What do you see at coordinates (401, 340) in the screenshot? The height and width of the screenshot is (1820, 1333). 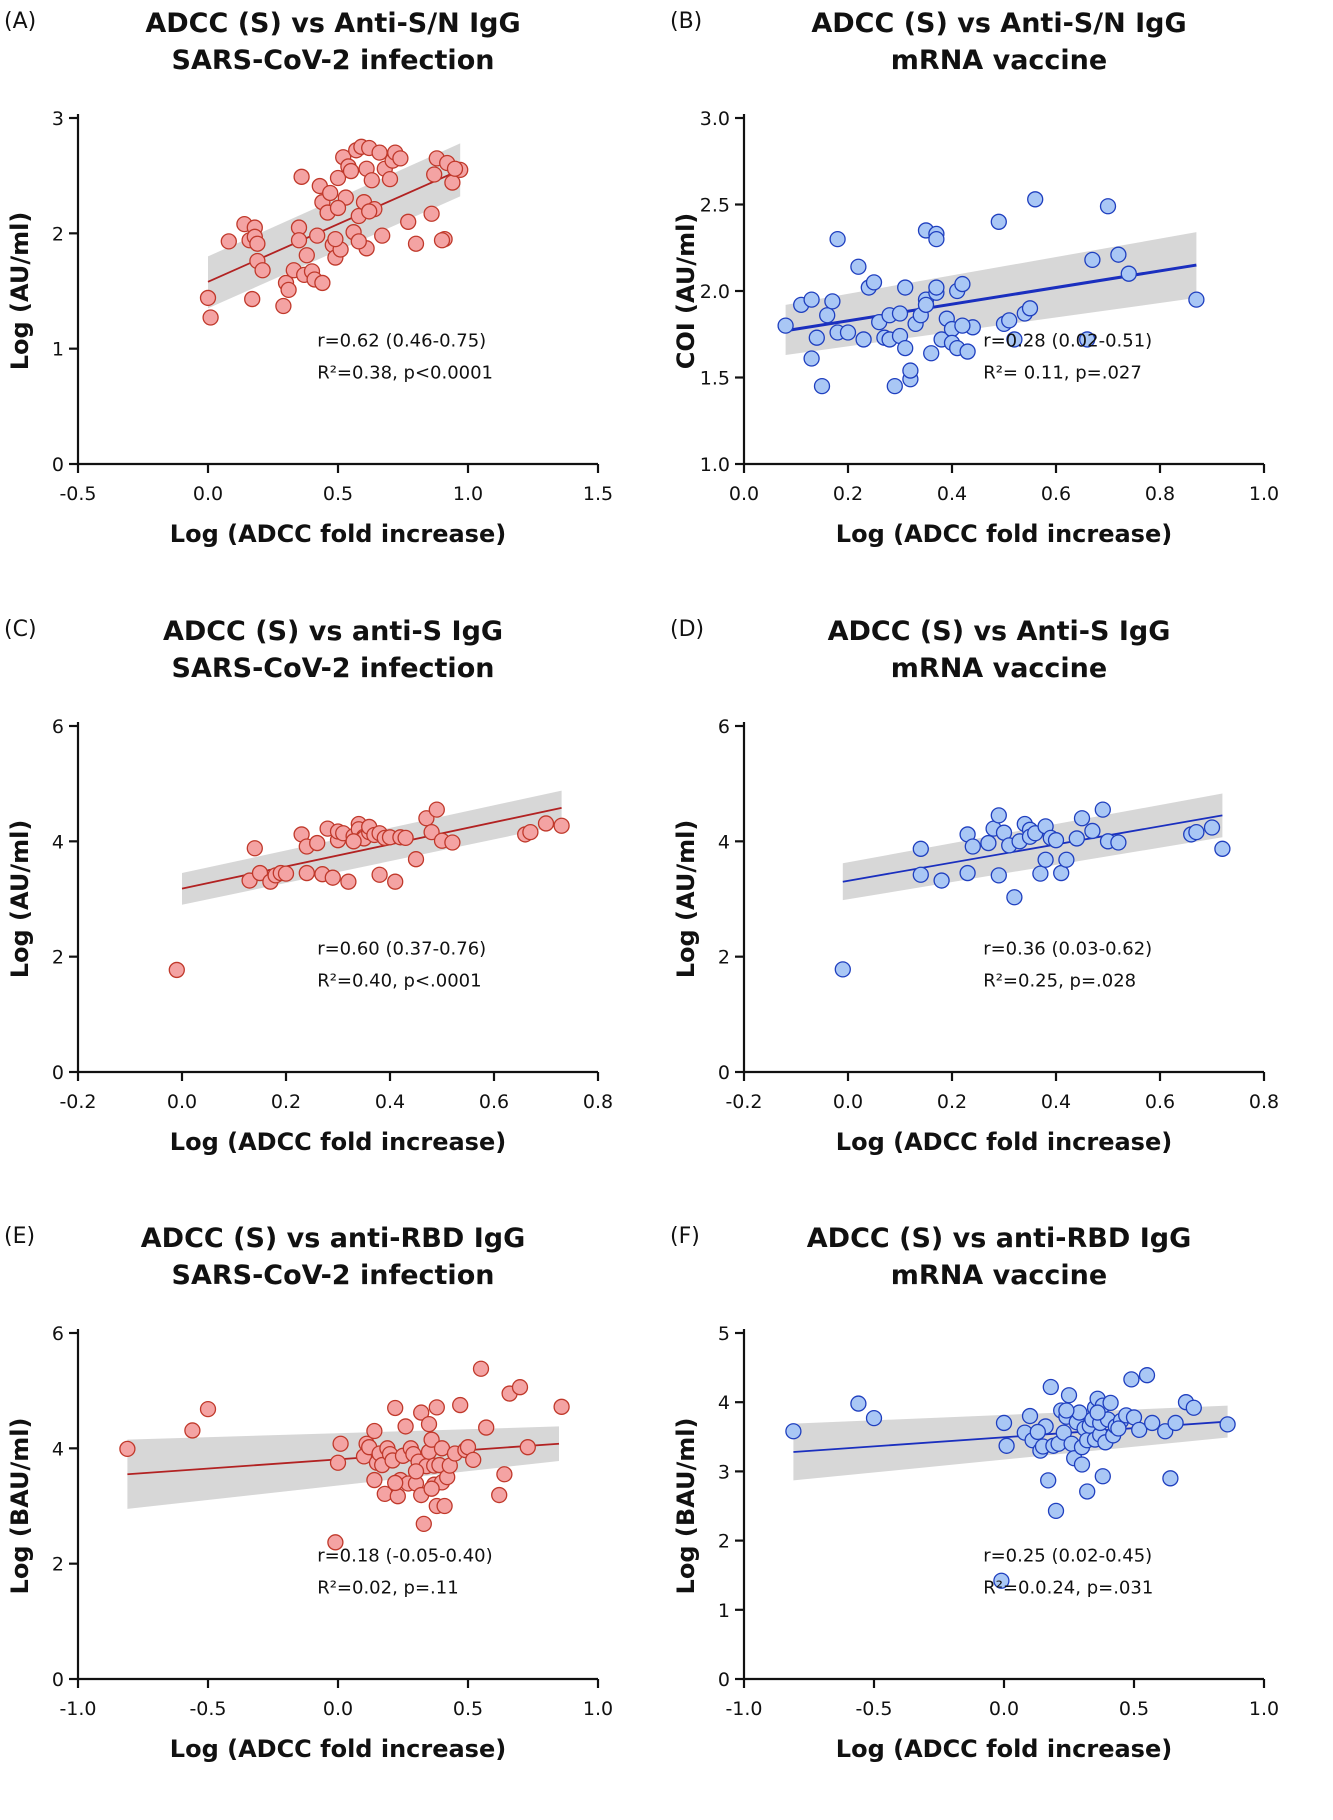 I see `correlation-stat: r=0.62 (0.46-0.75)` at bounding box center [401, 340].